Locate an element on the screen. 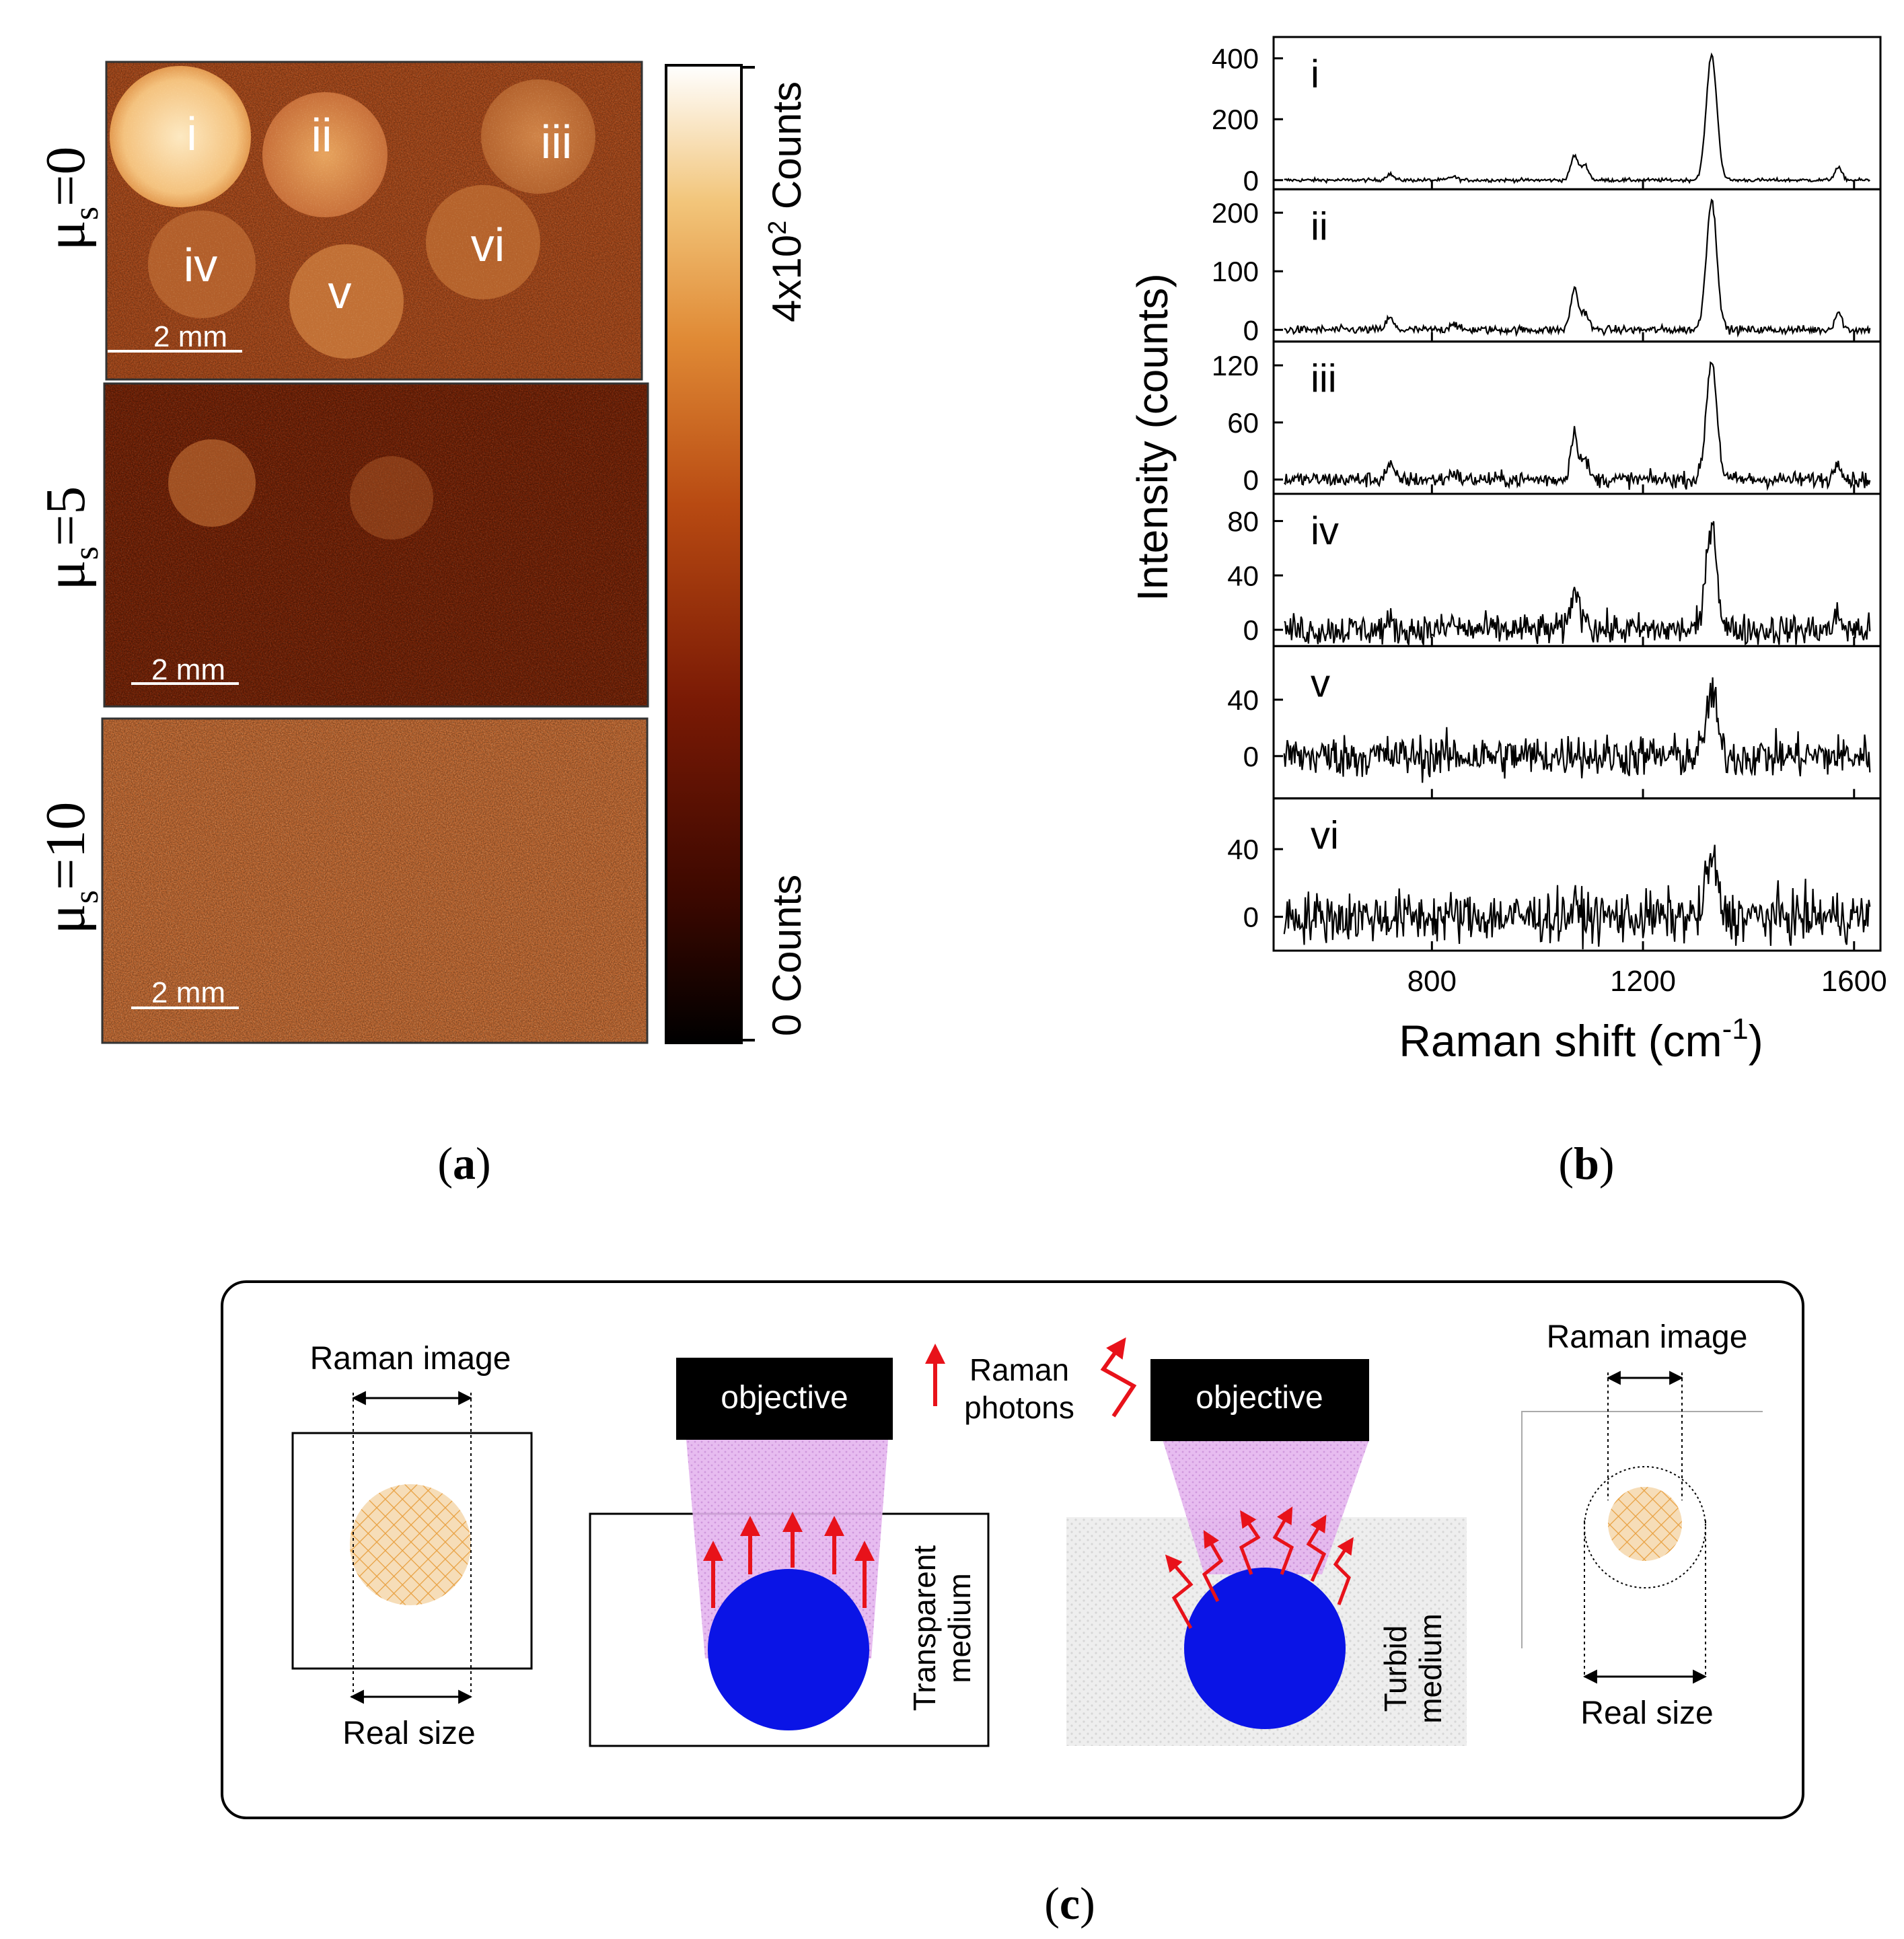 The height and width of the screenshot is (1939, 1904). raman-photons-legend: Raman photons is located at coordinates (1031, 1381).